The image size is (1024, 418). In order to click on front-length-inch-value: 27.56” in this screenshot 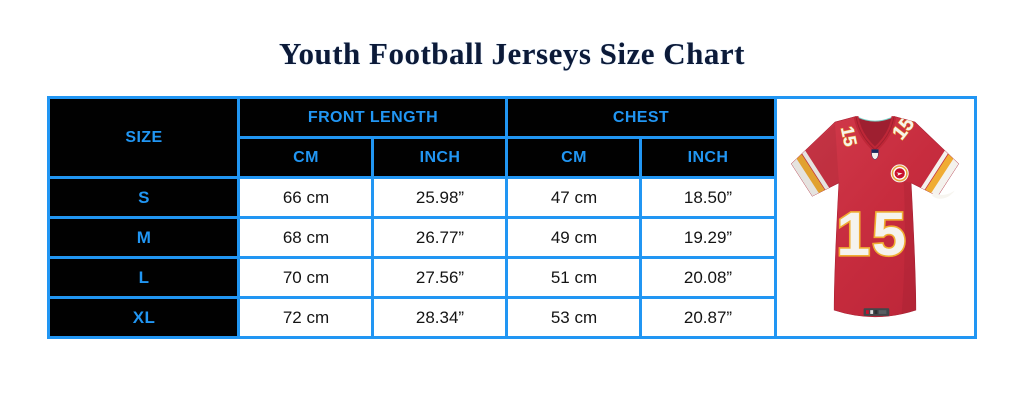, I will do `click(440, 277)`.